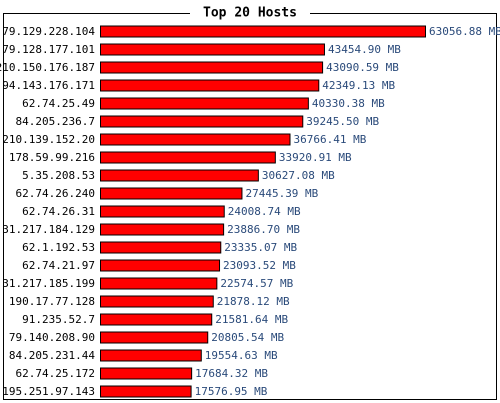  What do you see at coordinates (48, 391) in the screenshot?
I see `category-label: 195.251.97.143` at bounding box center [48, 391].